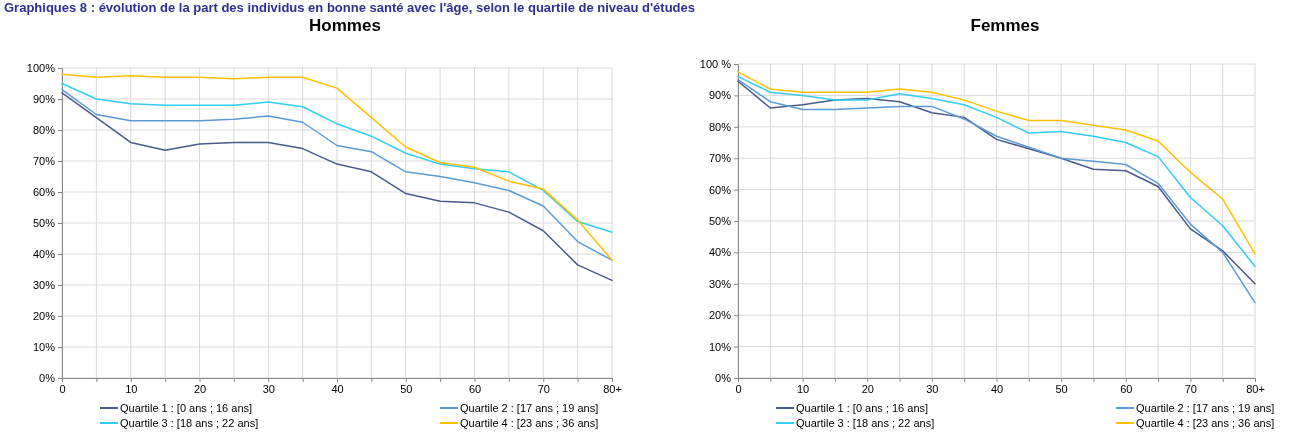  What do you see at coordinates (350, 7) in the screenshot?
I see `text: Graphiques 8 : évolution de la part des individus en bonne santé avec l'âge, selon le quartile de niveau d'études` at bounding box center [350, 7].